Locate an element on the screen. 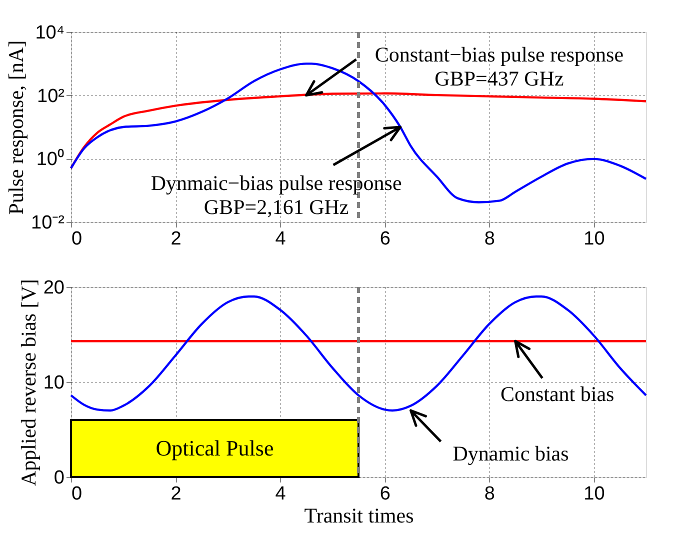 The height and width of the screenshot is (540, 683). series-label: Optical Pulse is located at coordinates (215, 448).